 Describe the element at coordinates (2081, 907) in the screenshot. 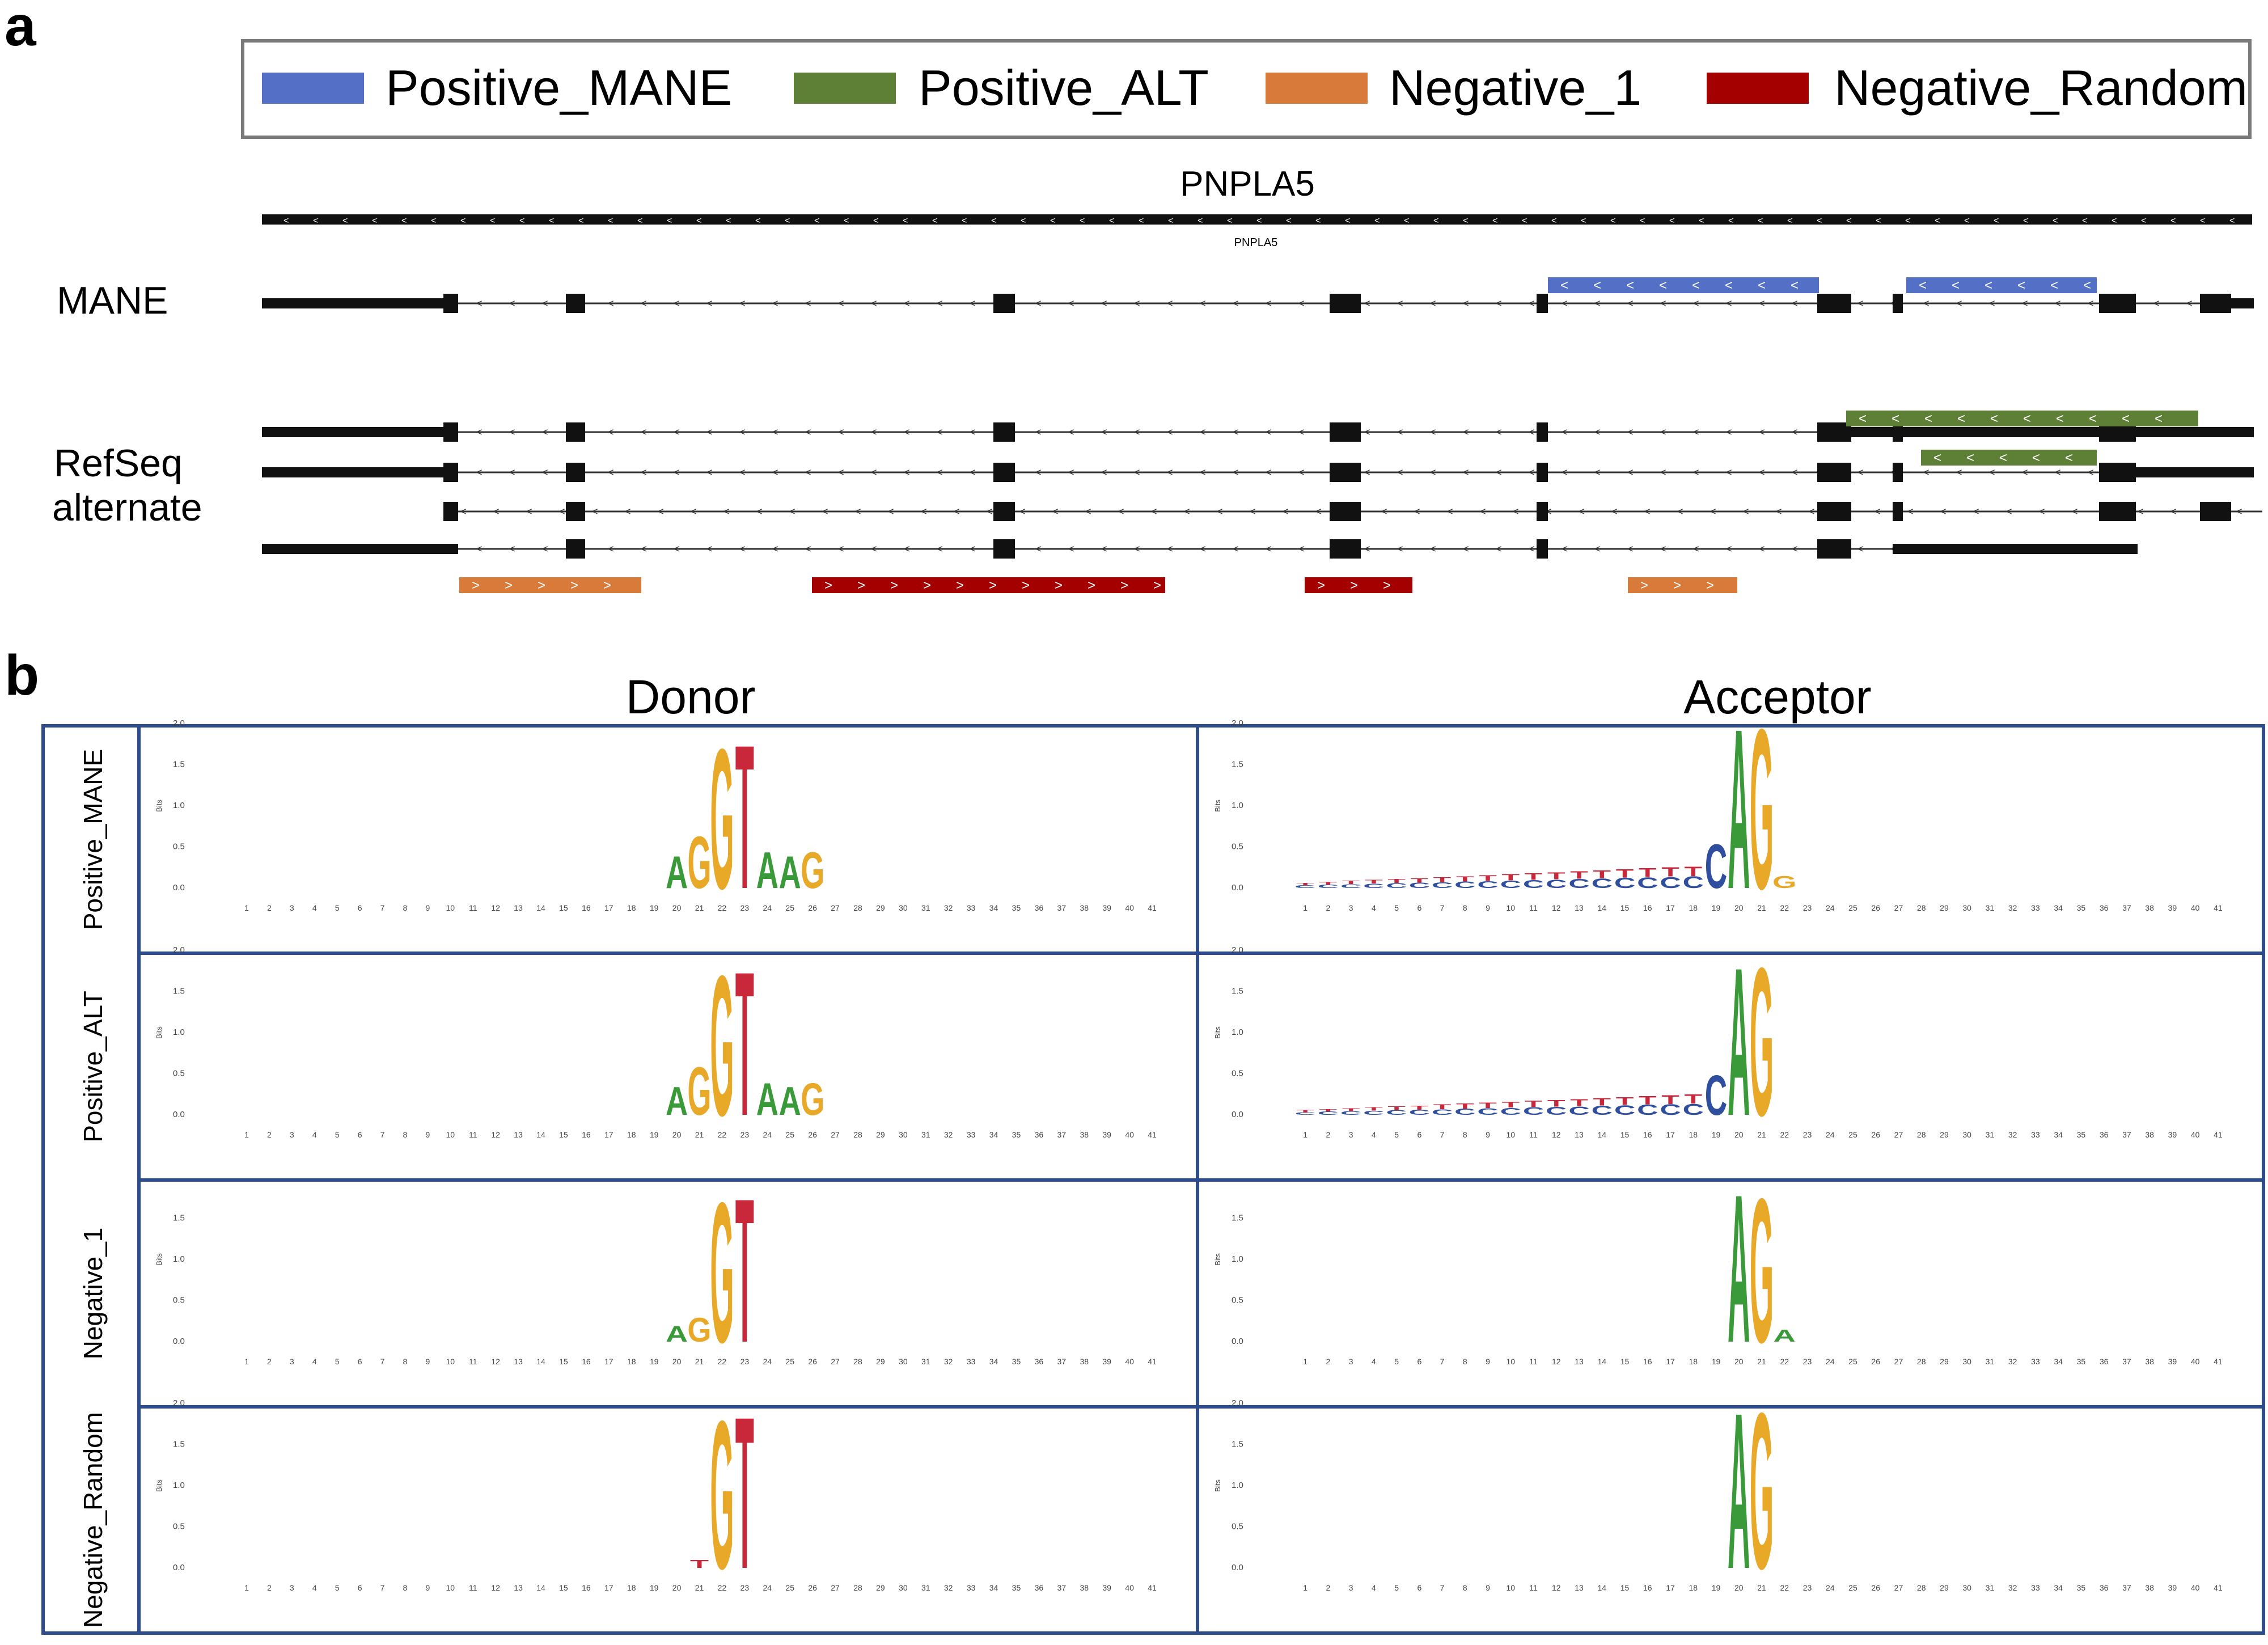

I see `xtick-label: 35` at that location.